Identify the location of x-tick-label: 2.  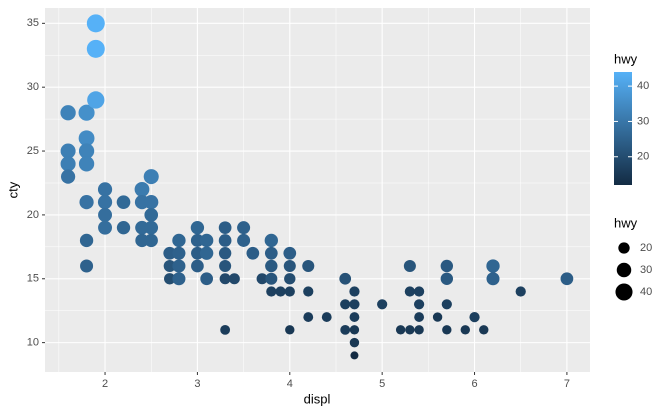
(105, 384).